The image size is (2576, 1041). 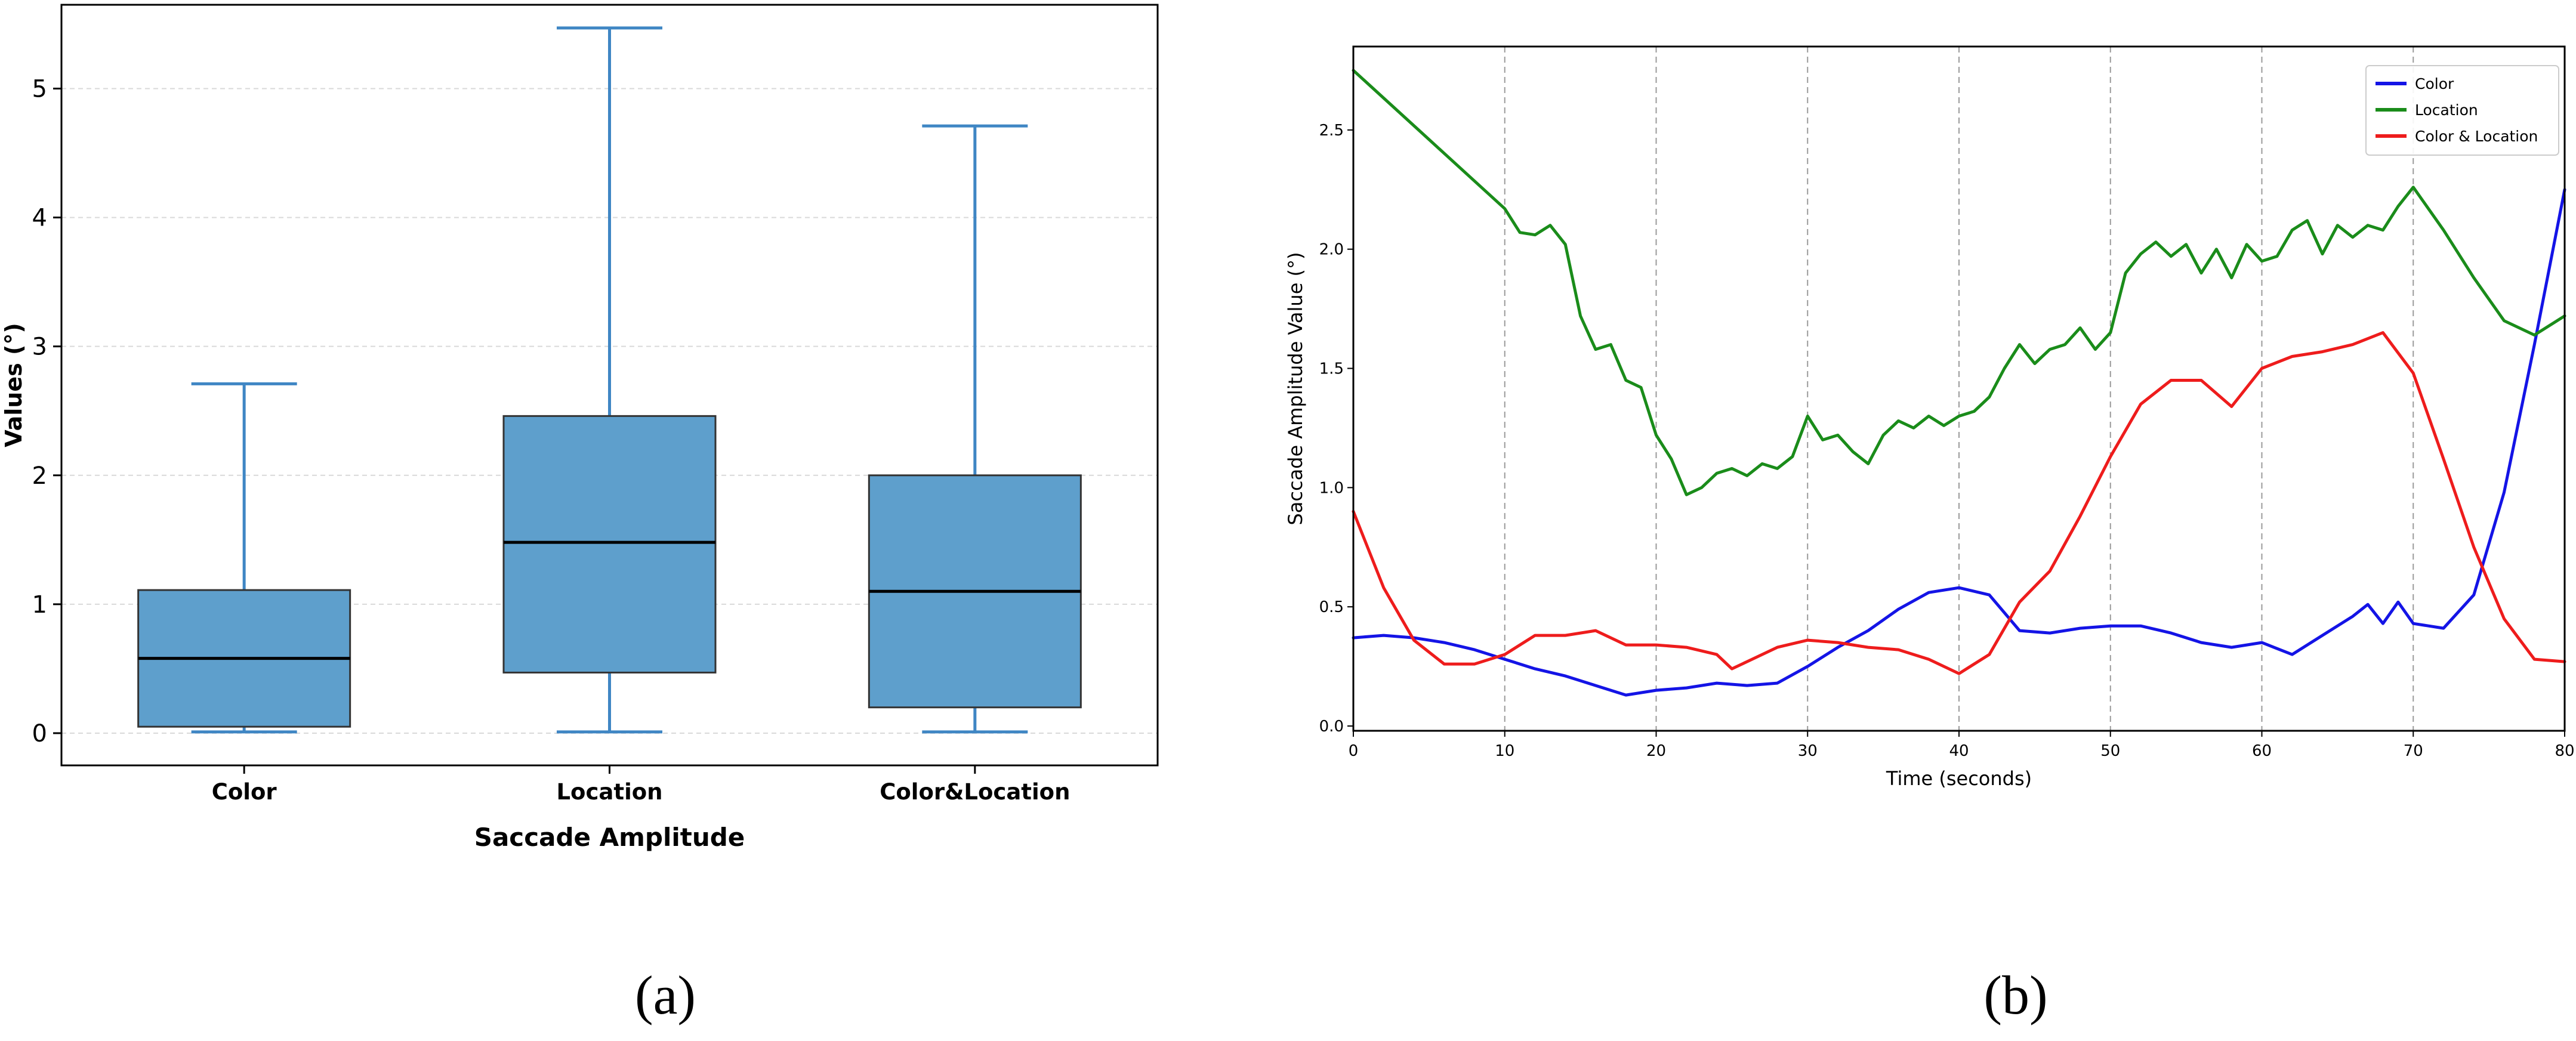 What do you see at coordinates (1331, 488) in the screenshot?
I see `y-tick-label: 1.0` at bounding box center [1331, 488].